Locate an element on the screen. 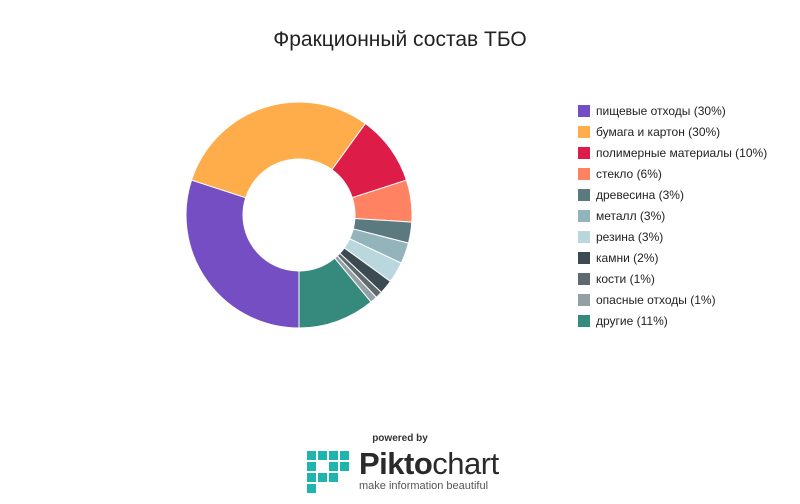 This screenshot has width=800, height=504. powered-by-label: powered by is located at coordinates (400, 438).